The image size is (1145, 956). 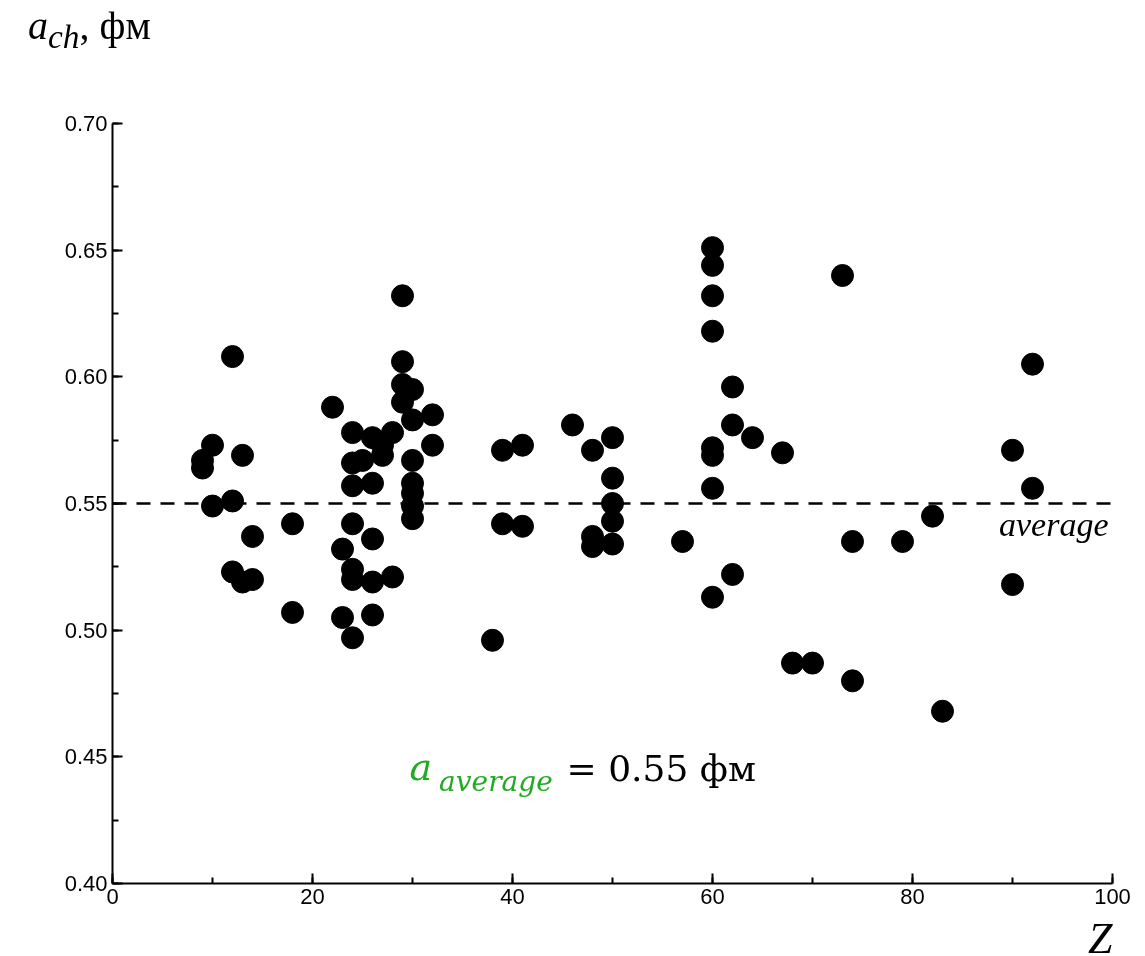 What do you see at coordinates (912, 896) in the screenshot?
I see `x-tick-label: 80` at bounding box center [912, 896].